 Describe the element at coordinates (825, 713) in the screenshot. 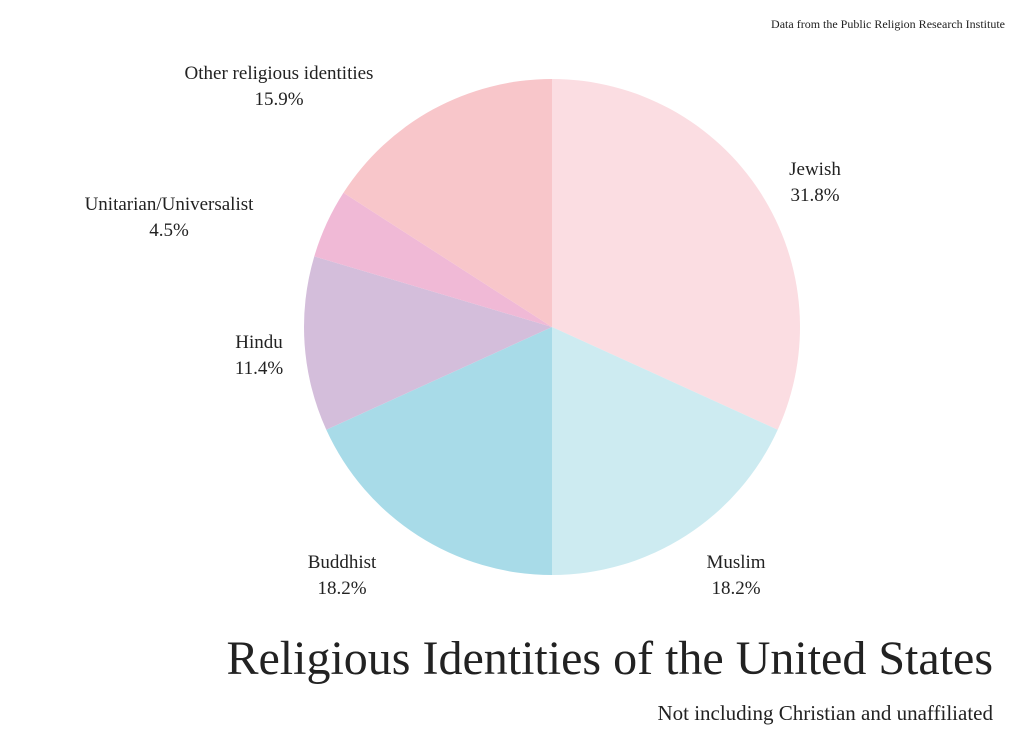

I see `chart-subtitle: Not including Christian and unaffiliated` at that location.